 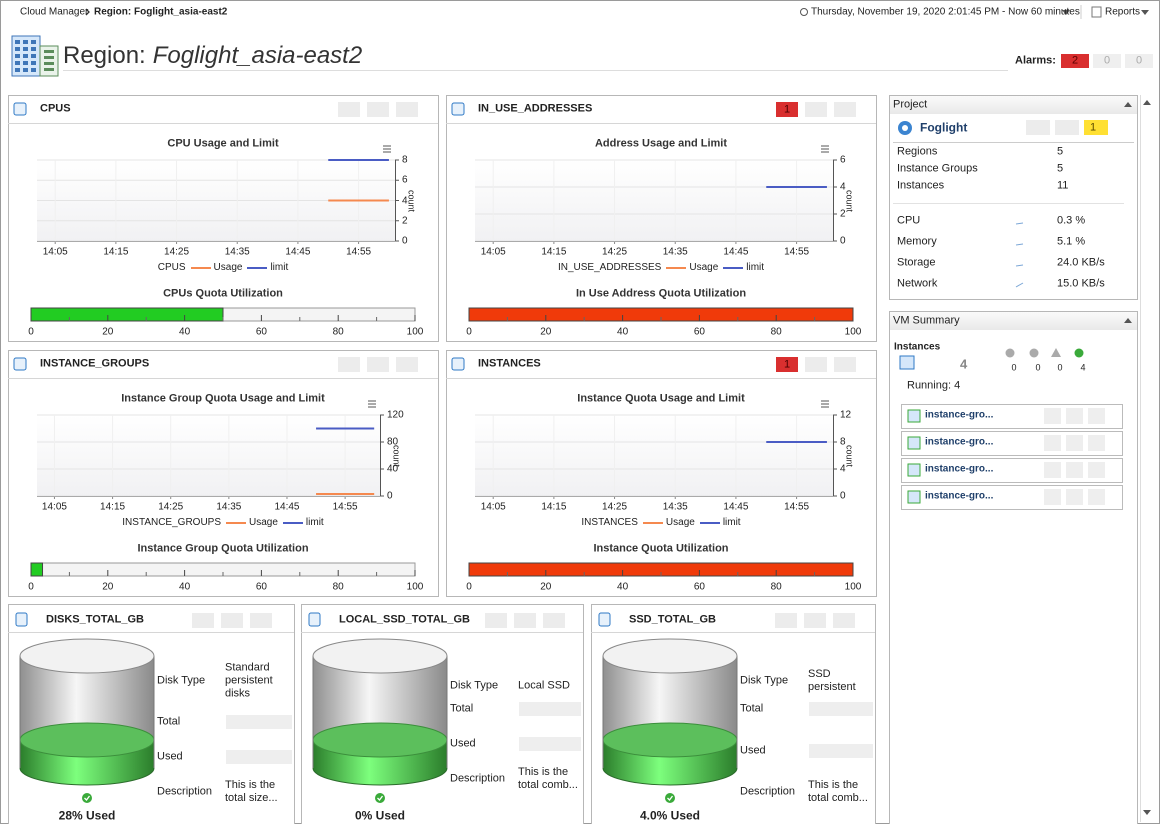 What do you see at coordinates (31, 332) in the screenshot?
I see `quota-tick-label: 0` at bounding box center [31, 332].